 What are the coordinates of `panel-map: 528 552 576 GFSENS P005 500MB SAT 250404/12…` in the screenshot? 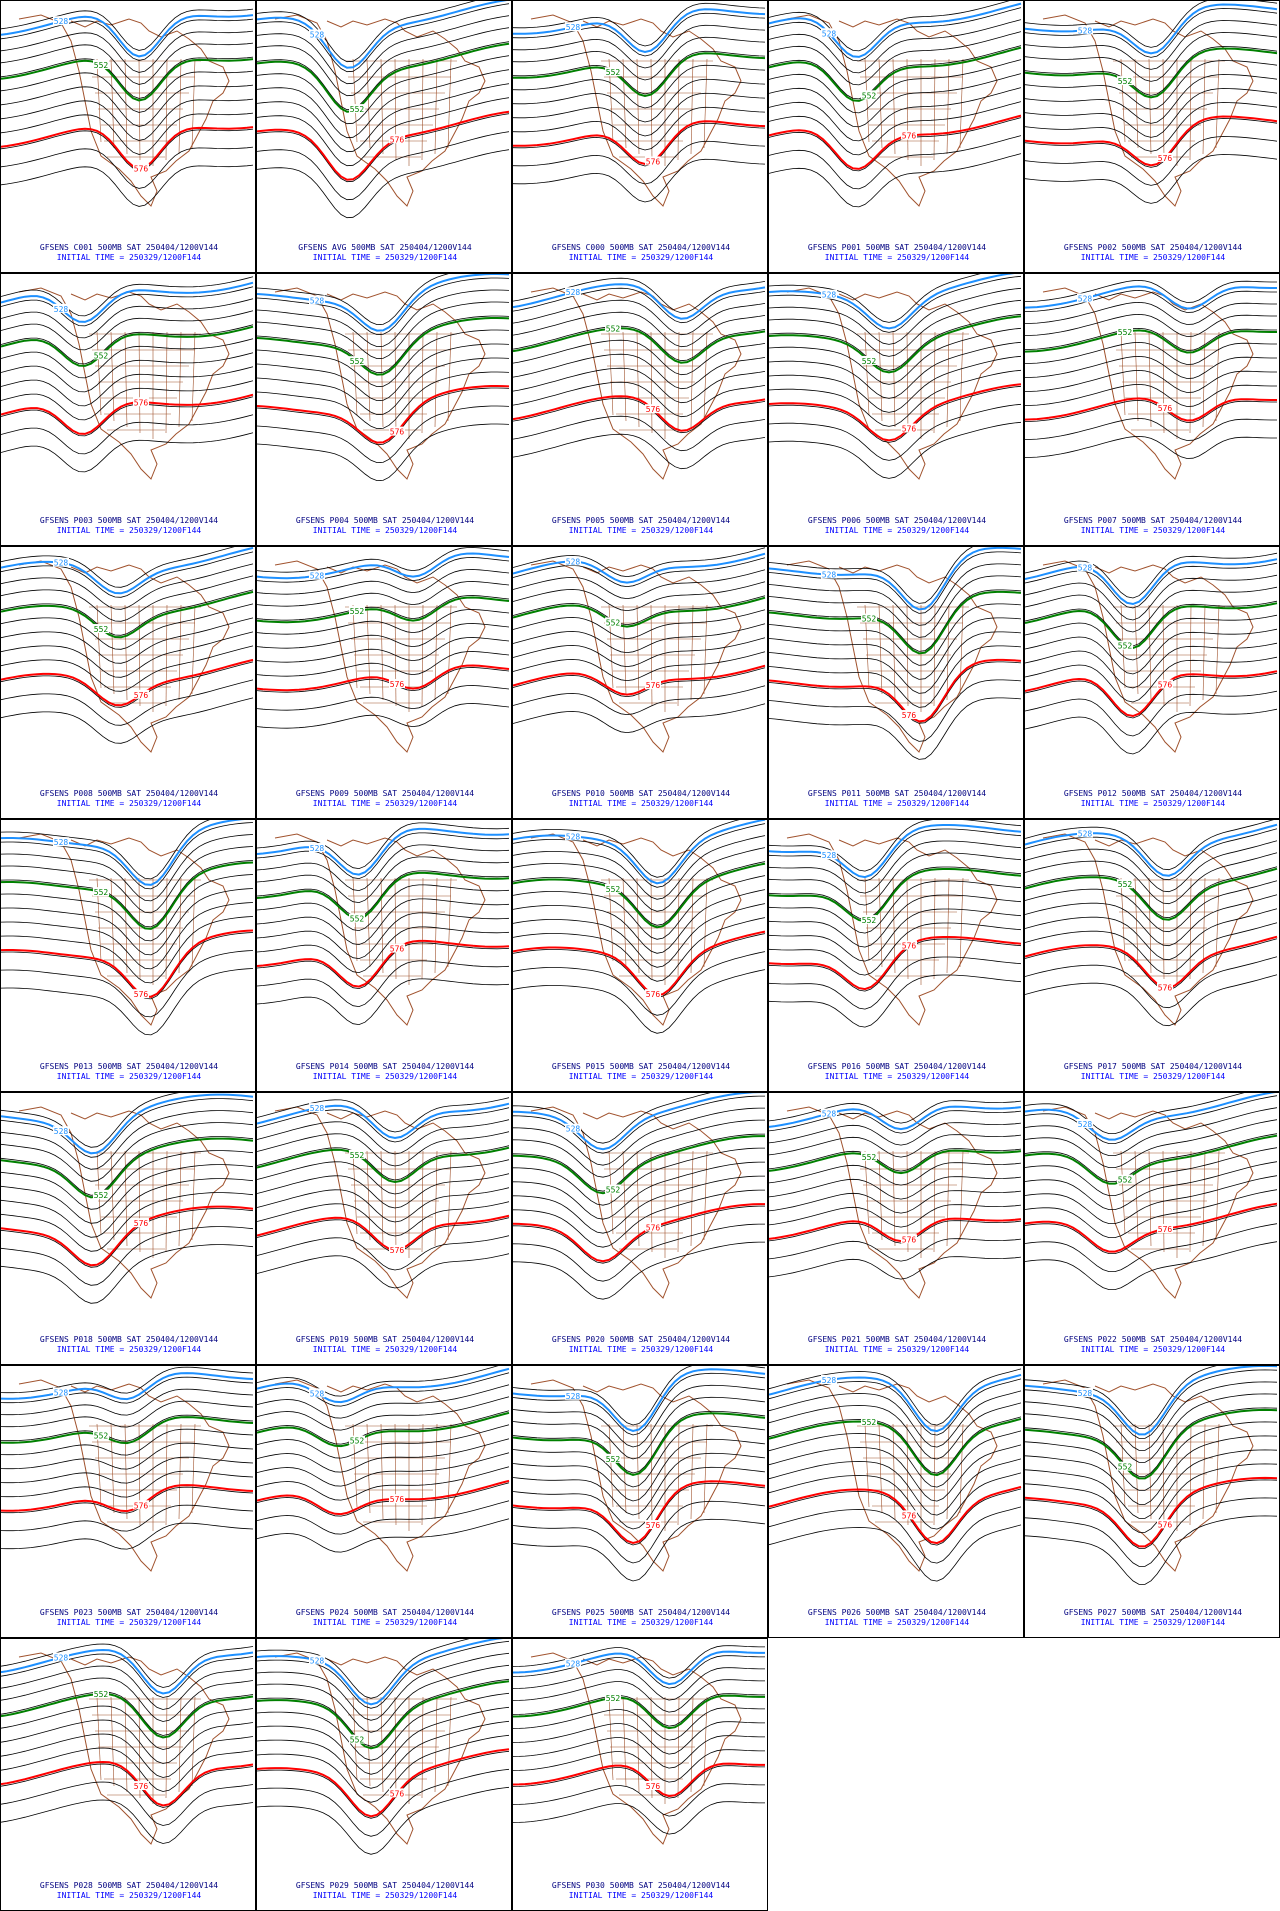 It's located at (640, 411).